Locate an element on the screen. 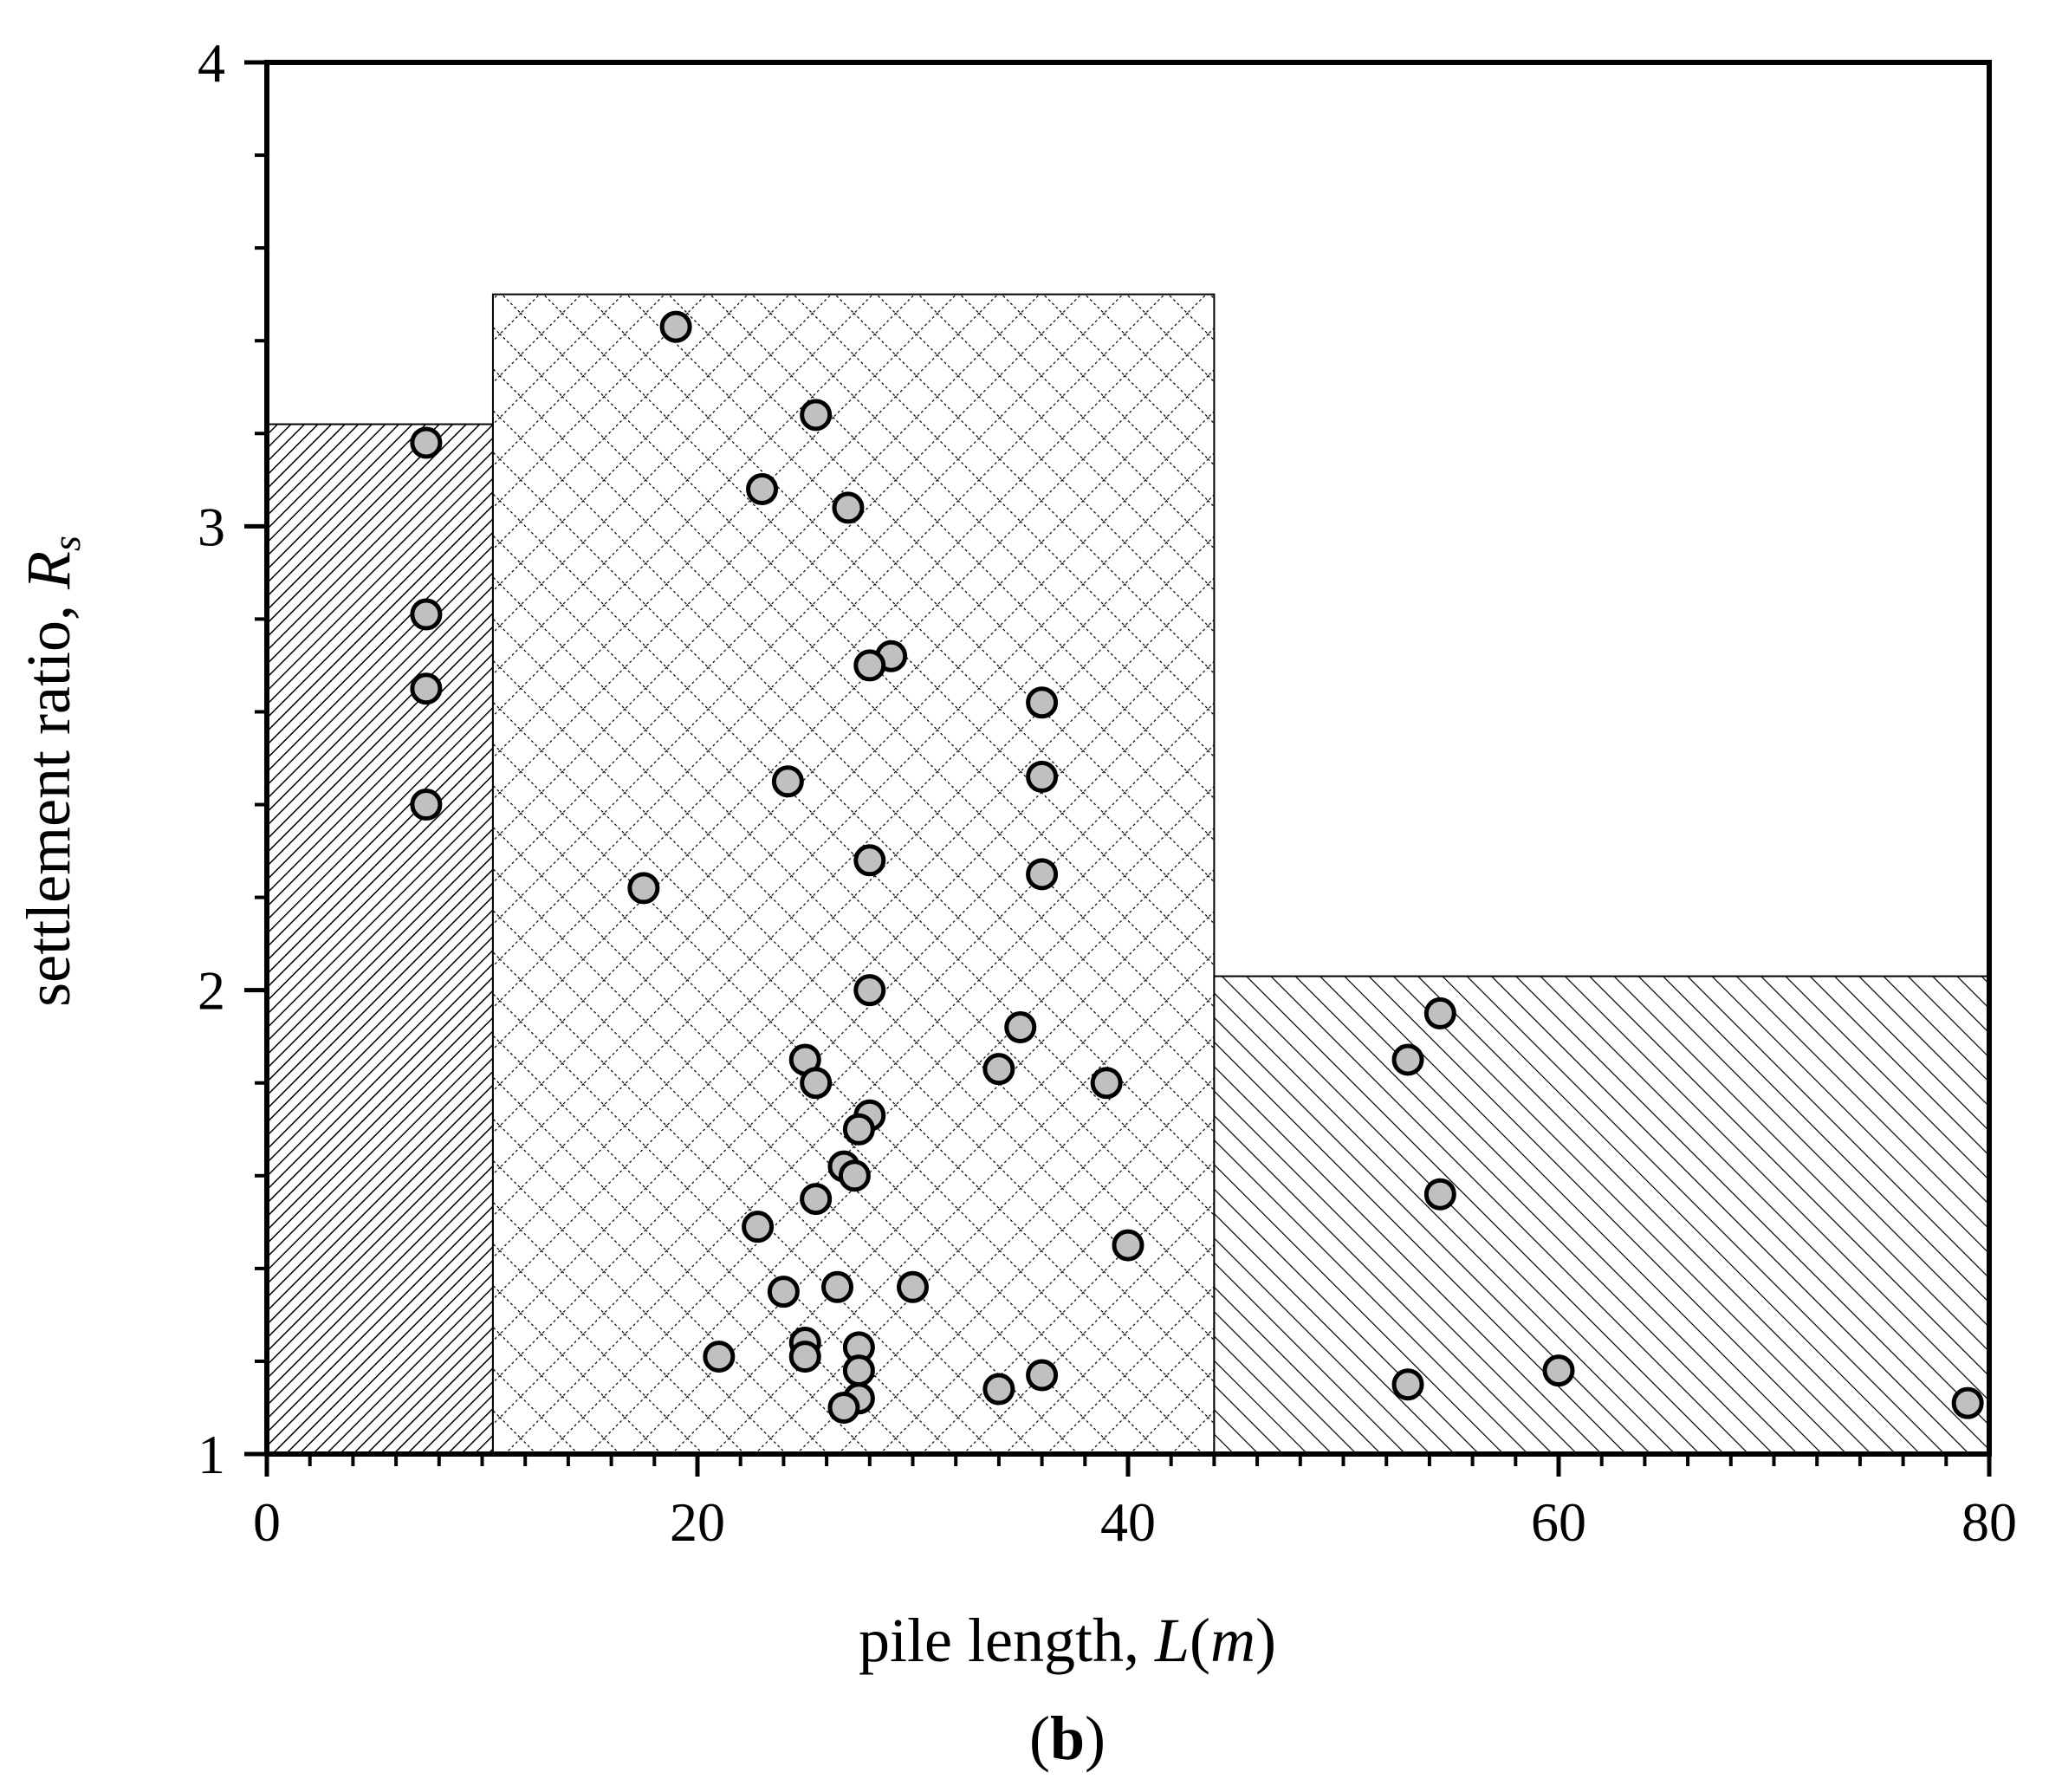 The width and height of the screenshot is (2049, 1792). x-tick-label: 0 is located at coordinates (267, 1522).